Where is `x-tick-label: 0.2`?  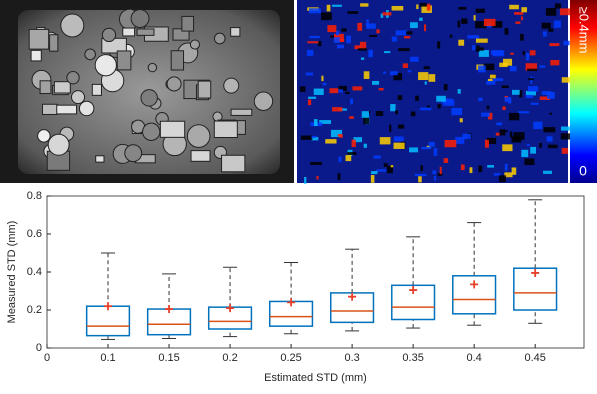
x-tick-label: 0.2 is located at coordinates (229, 358).